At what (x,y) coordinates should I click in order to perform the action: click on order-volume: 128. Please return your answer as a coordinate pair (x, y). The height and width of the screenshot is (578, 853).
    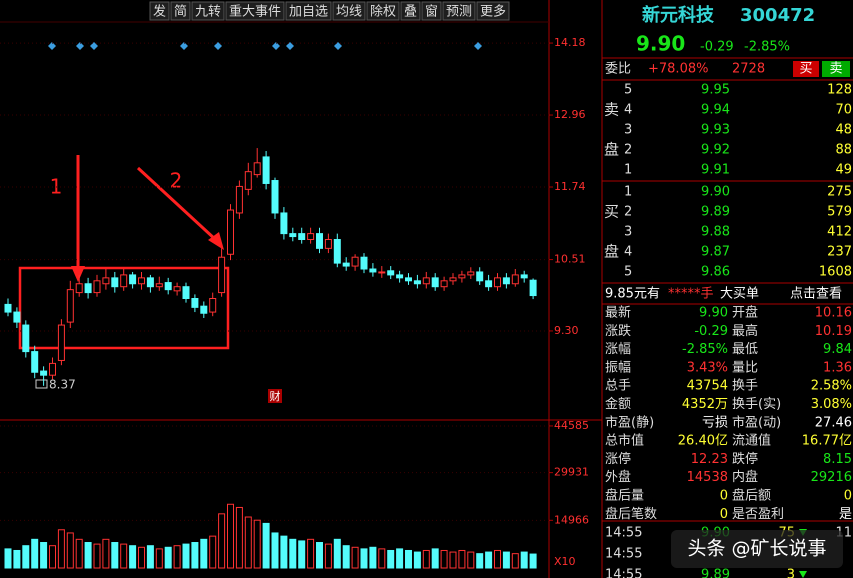
    Looking at the image, I should click on (839, 90).